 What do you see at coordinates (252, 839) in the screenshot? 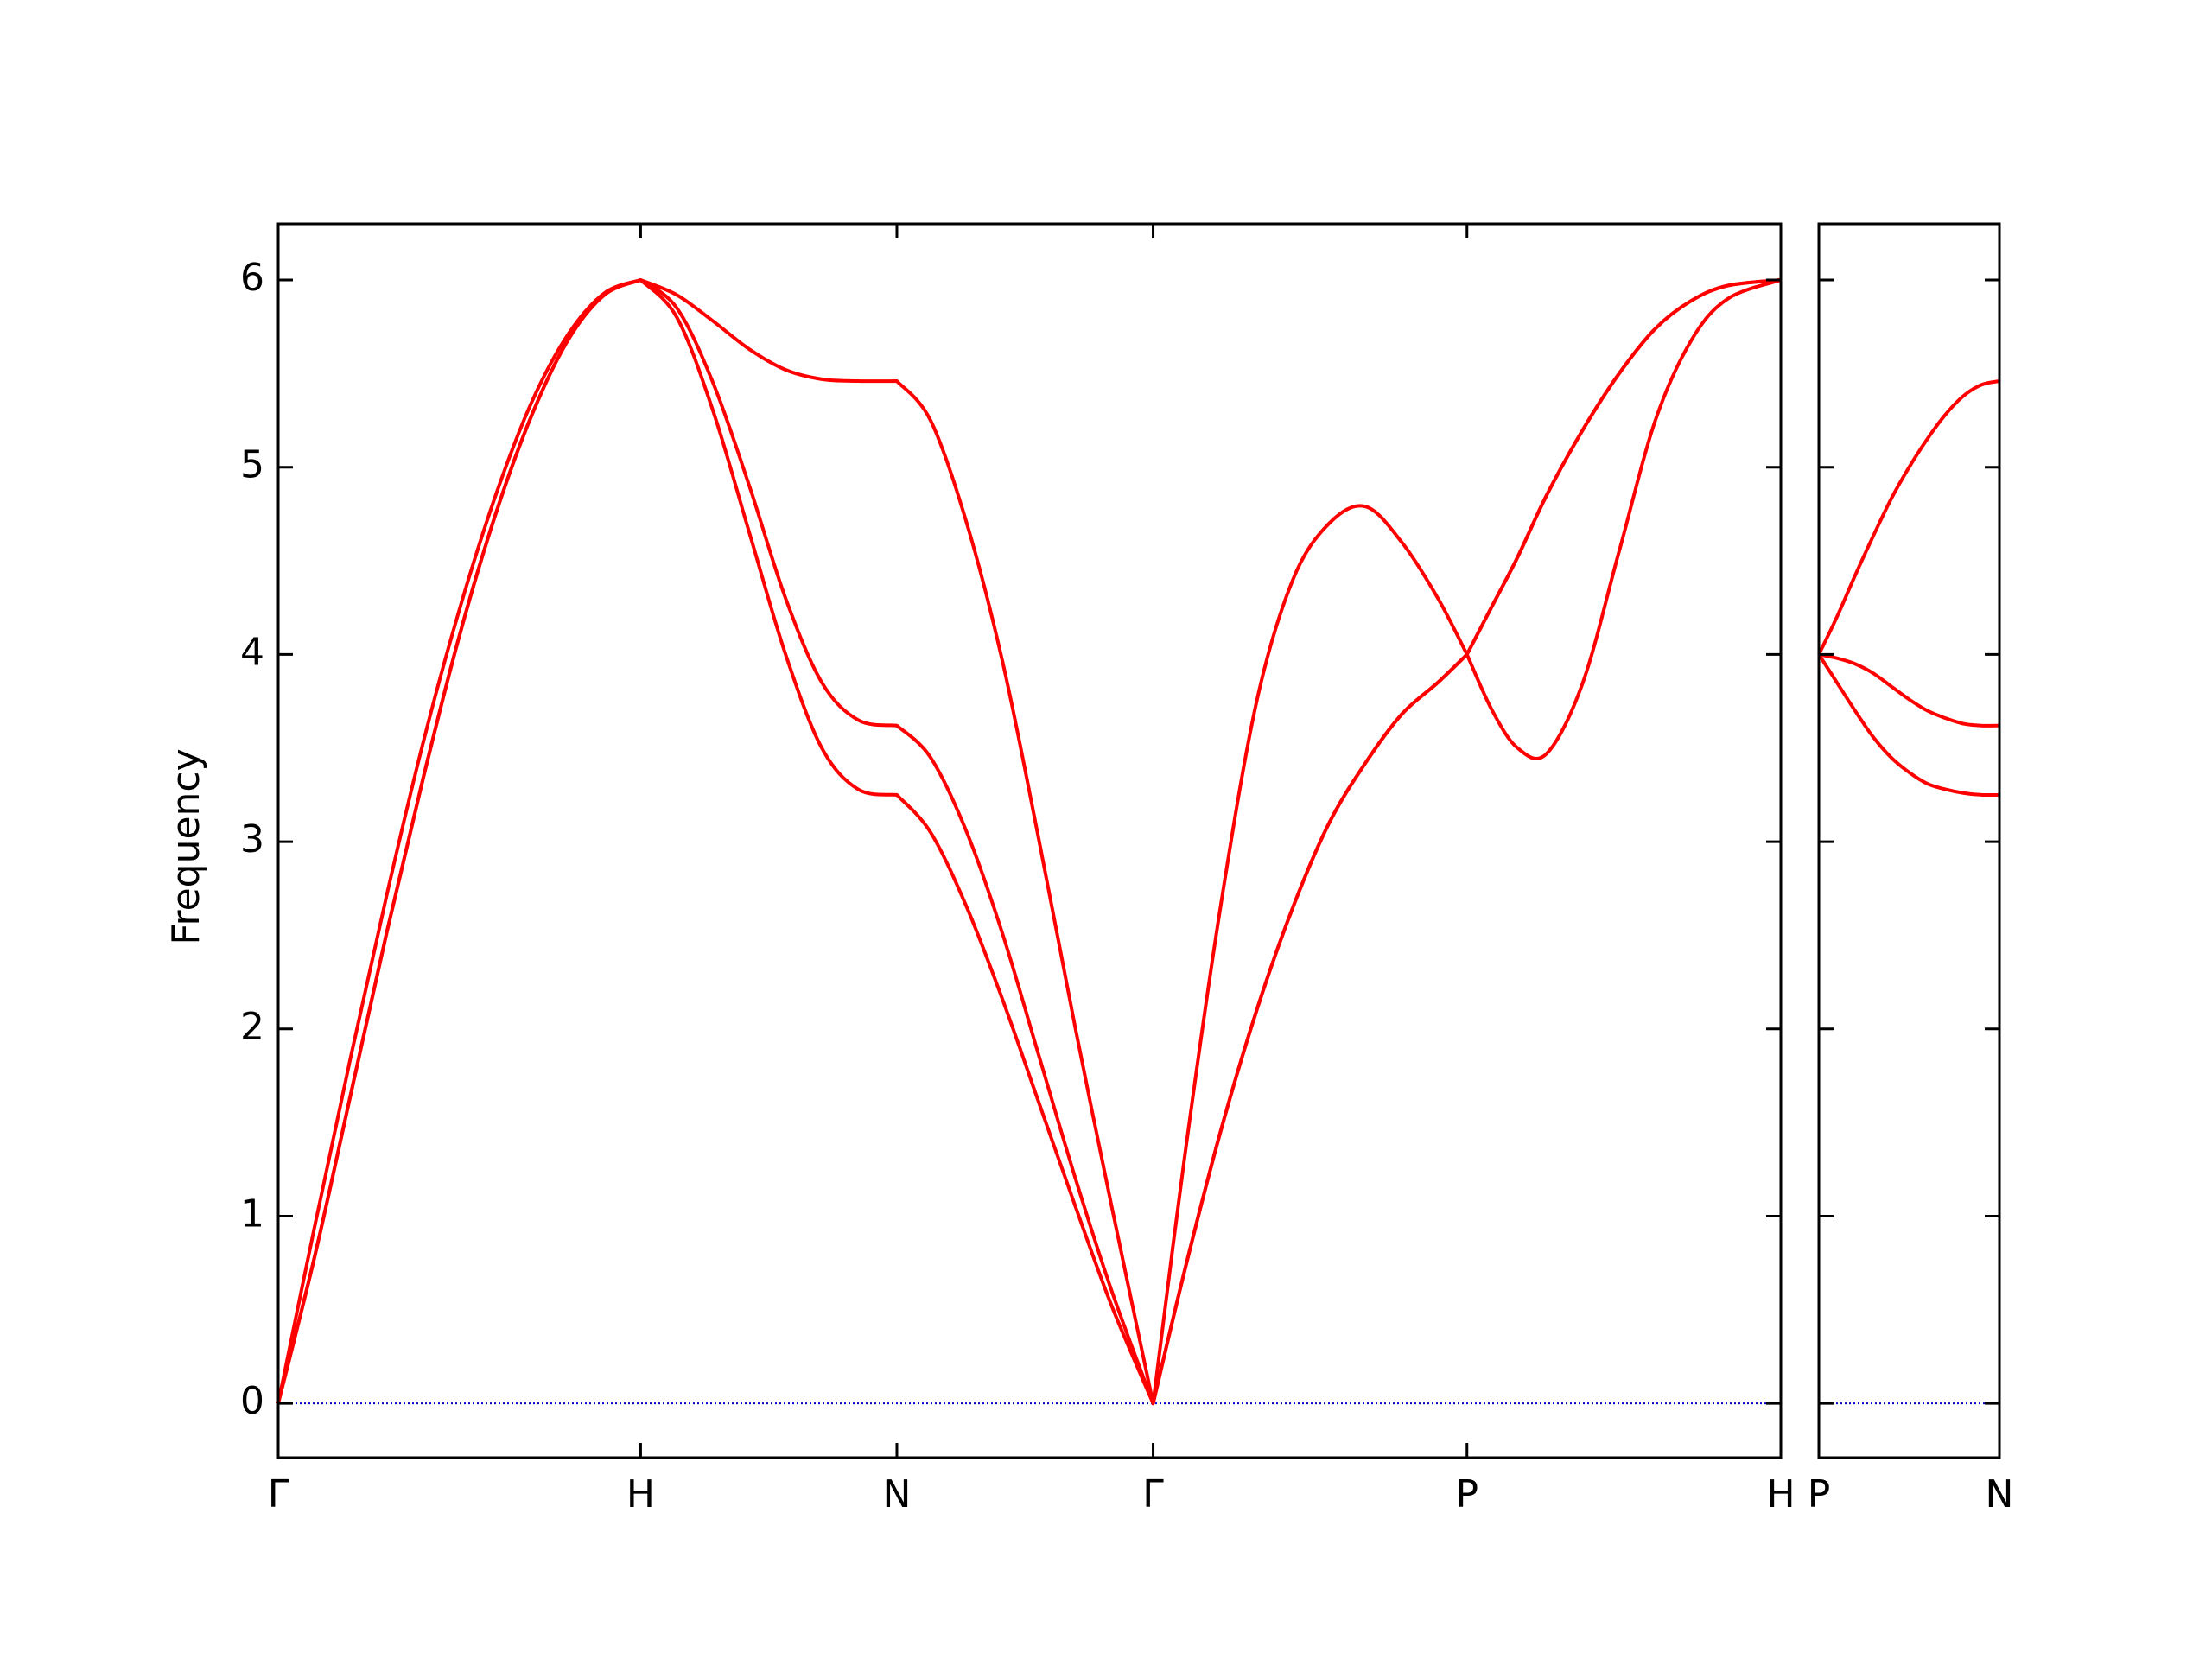
I see `y-tick-label: 3` at bounding box center [252, 839].